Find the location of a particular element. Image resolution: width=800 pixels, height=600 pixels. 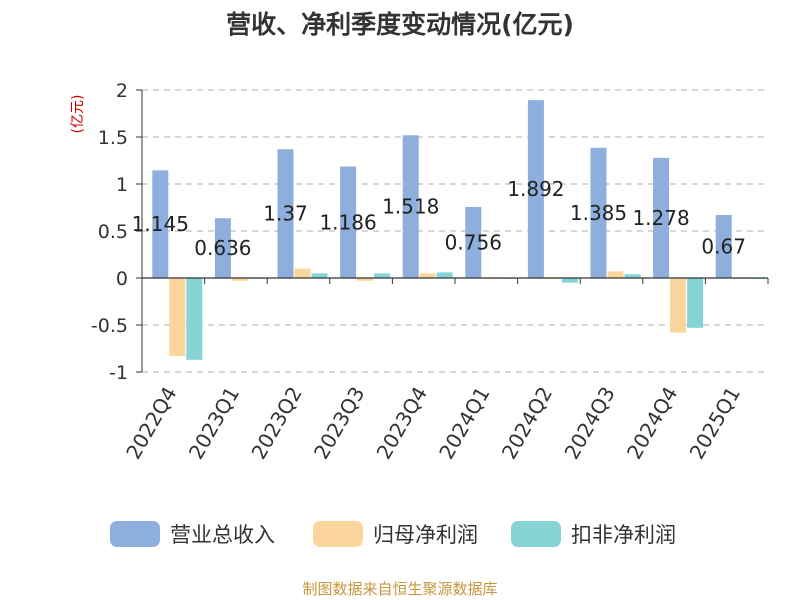

y-tick-label: 1 is located at coordinates (122, 185).